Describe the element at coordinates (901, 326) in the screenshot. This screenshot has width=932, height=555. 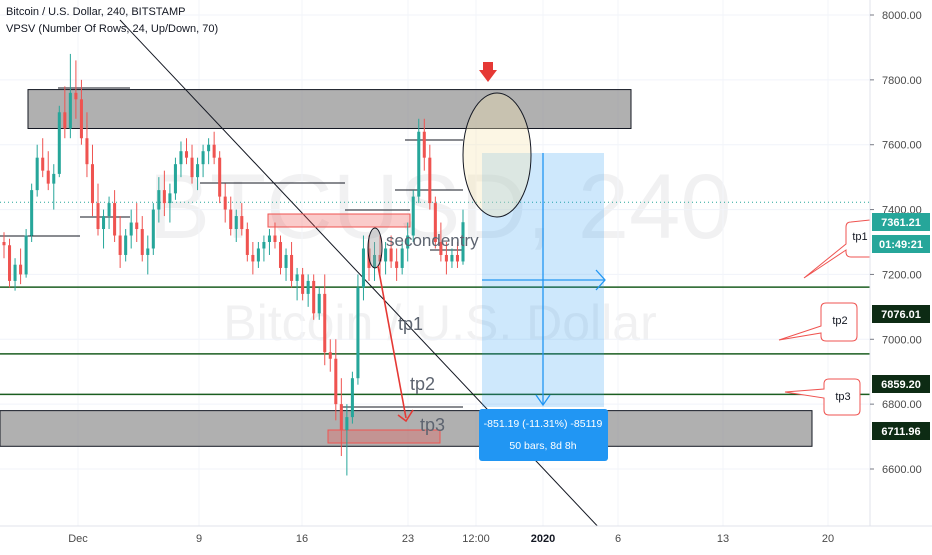
I see `price-axis-labels: 7361.21 01:49:21 7076.01 6859.20 6711.96` at that location.